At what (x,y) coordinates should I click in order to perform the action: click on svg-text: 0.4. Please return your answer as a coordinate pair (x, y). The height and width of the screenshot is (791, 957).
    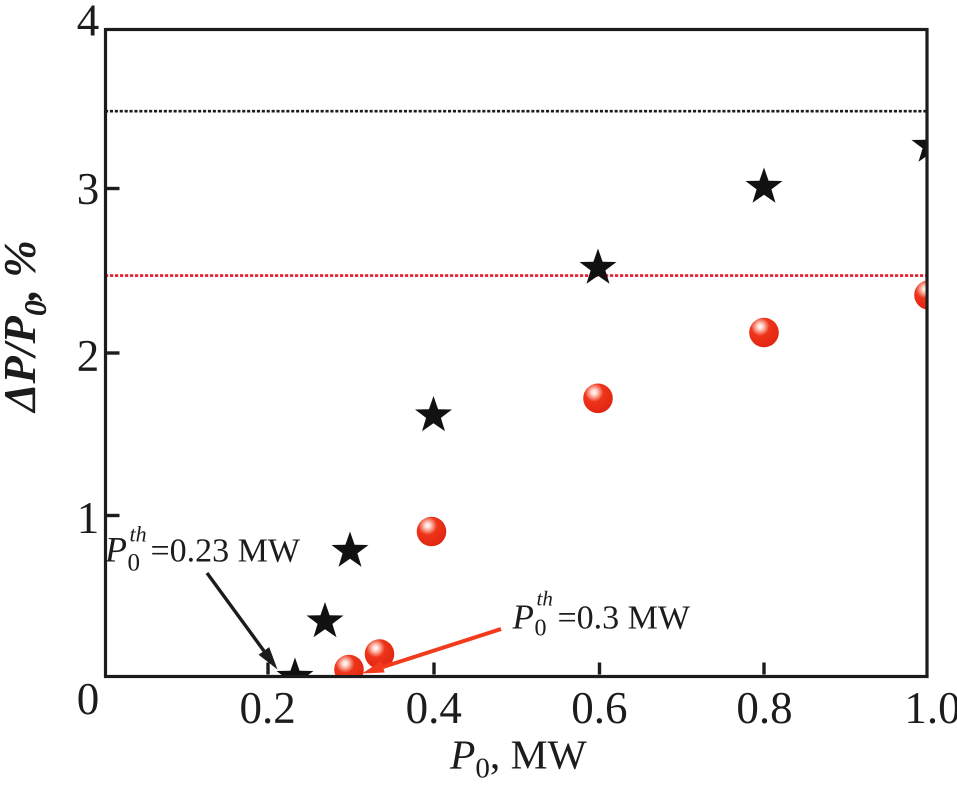
    Looking at the image, I should click on (434, 708).